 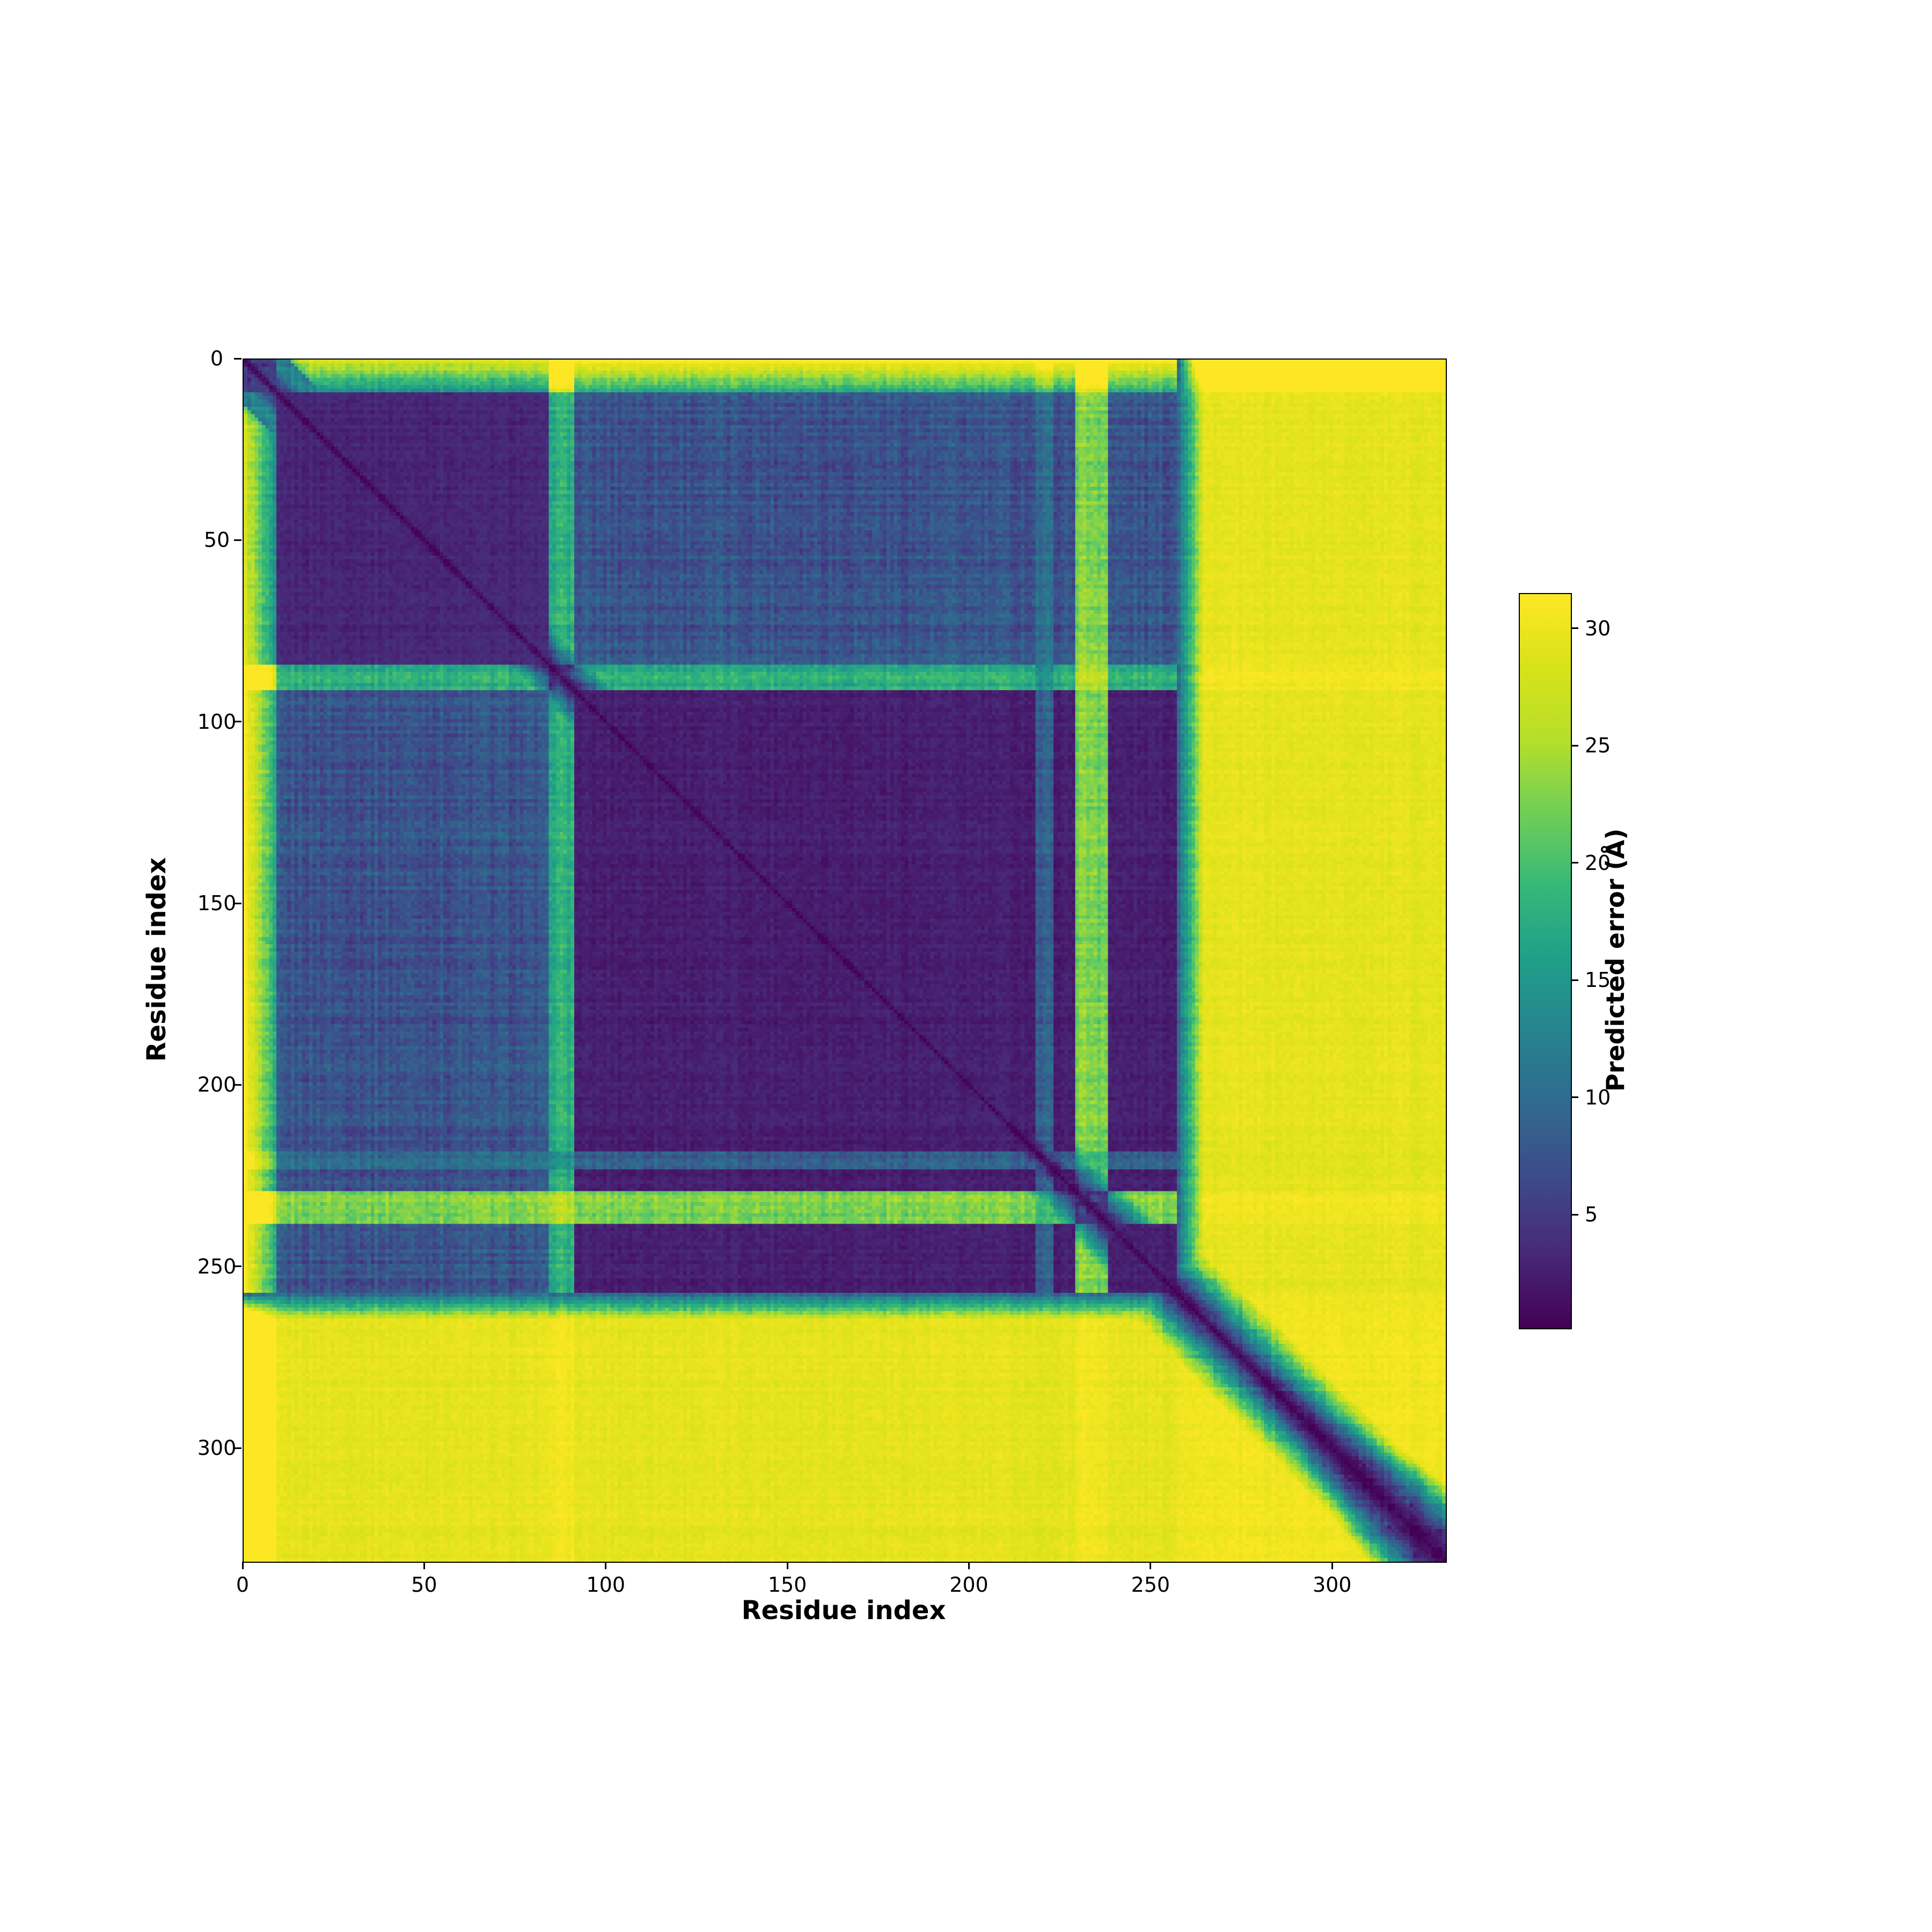 What do you see at coordinates (217, 903) in the screenshot?
I see `y-tick-label: 150` at bounding box center [217, 903].